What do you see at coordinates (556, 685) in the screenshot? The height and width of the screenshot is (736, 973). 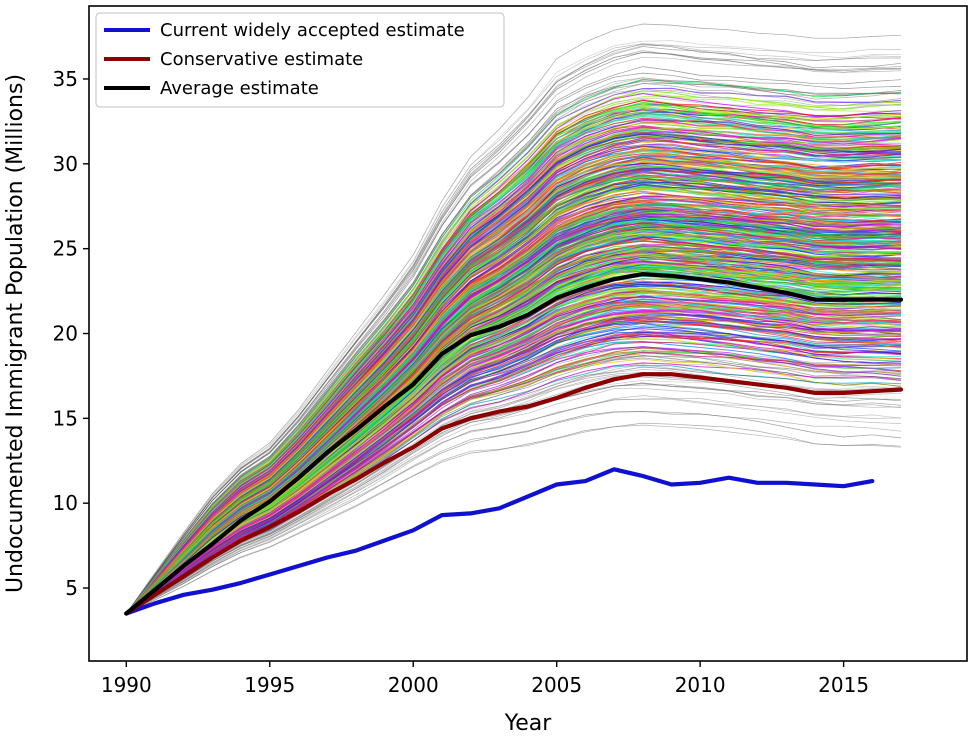 I see `x-tick-label: 2005` at bounding box center [556, 685].